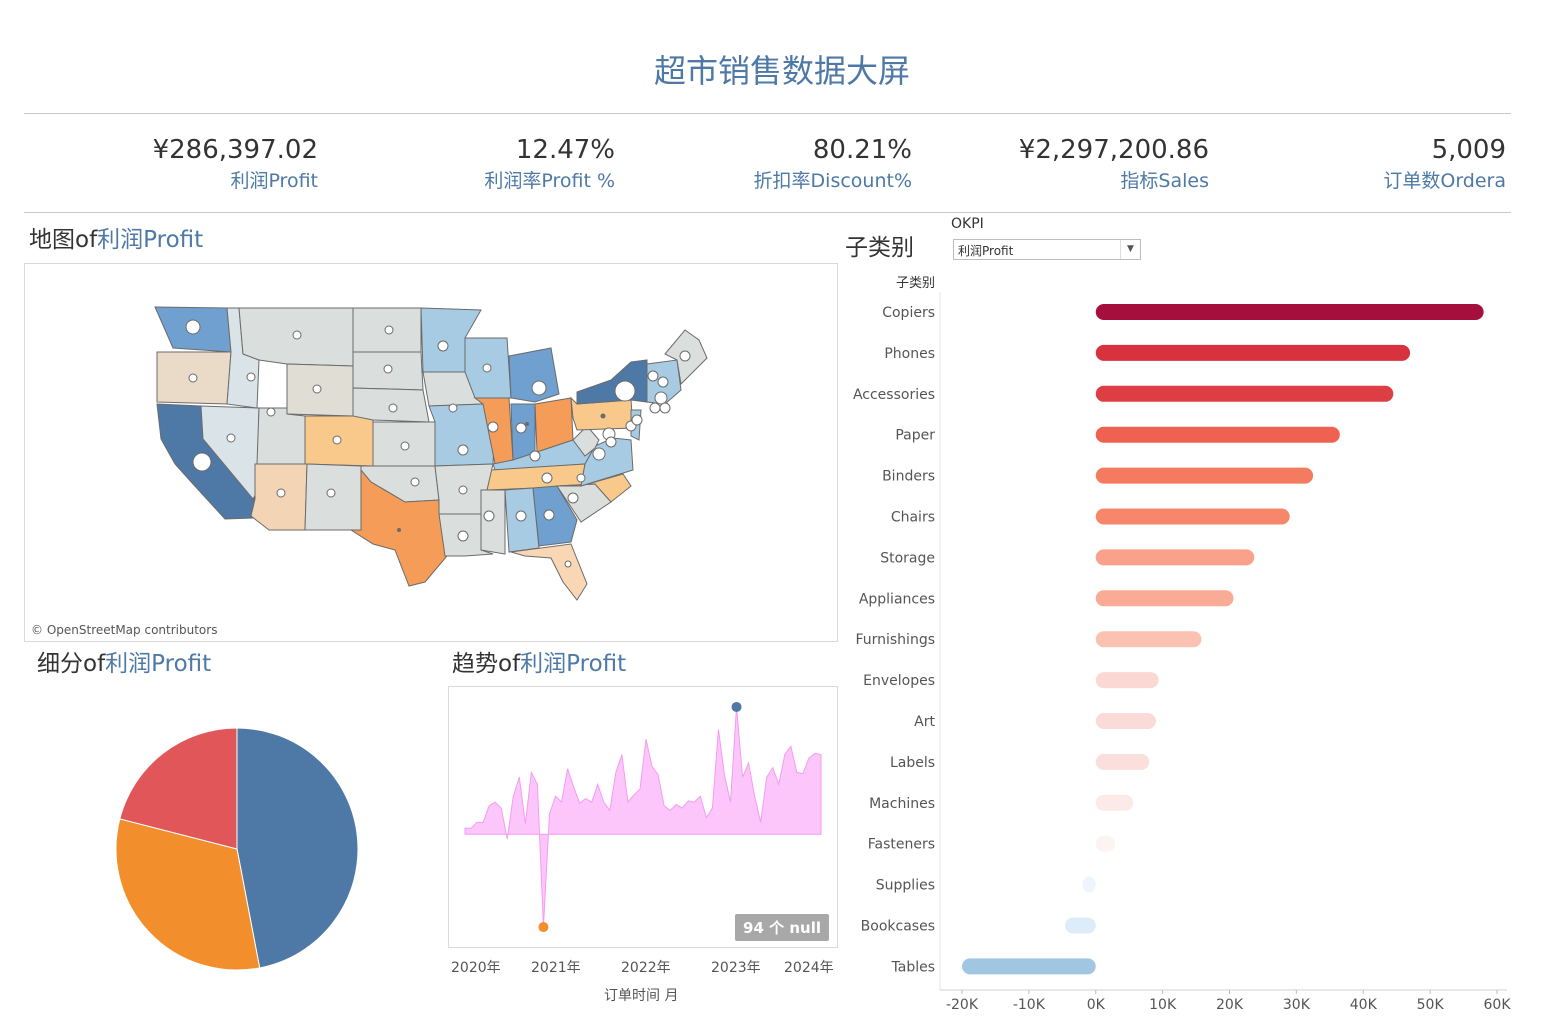 Image resolution: width=1564 pixels, height=1026 pixels. Describe the element at coordinates (281, 436) in the screenshot. I see `state-utah` at that location.